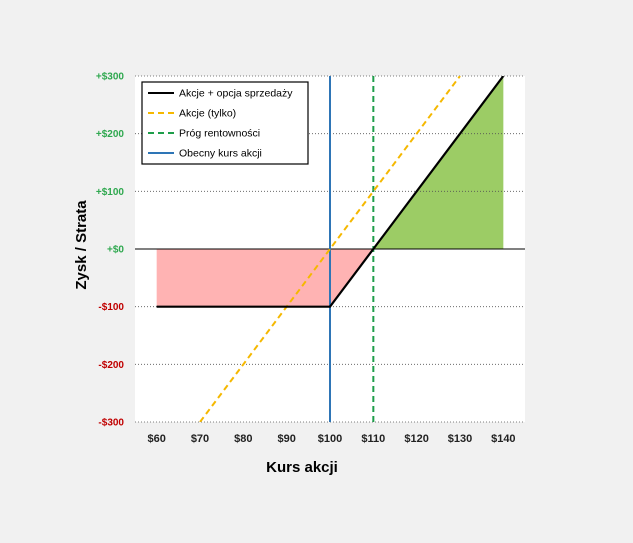 This screenshot has width=633, height=543. I want to click on x-tick-label: $100, so click(330, 439).